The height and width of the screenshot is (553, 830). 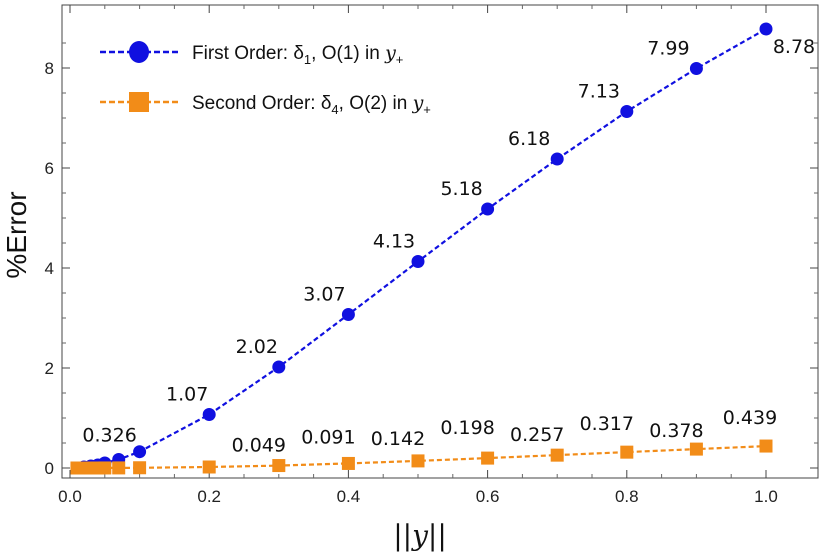 I want to click on x-axis-label: ||y||, so click(x=420, y=535).